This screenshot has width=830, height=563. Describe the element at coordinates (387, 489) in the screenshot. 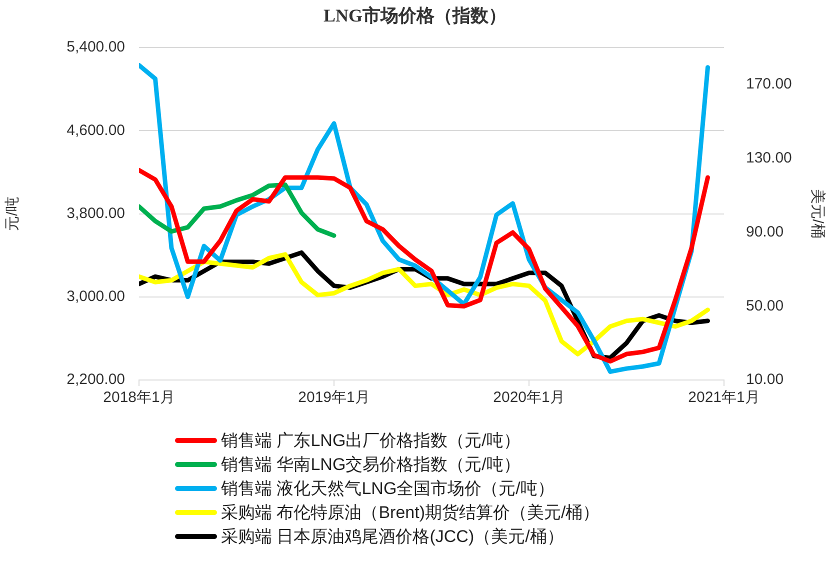

I see `legend-label: 销售端 液化天然气LNG全国市场价（元/吨）` at that location.